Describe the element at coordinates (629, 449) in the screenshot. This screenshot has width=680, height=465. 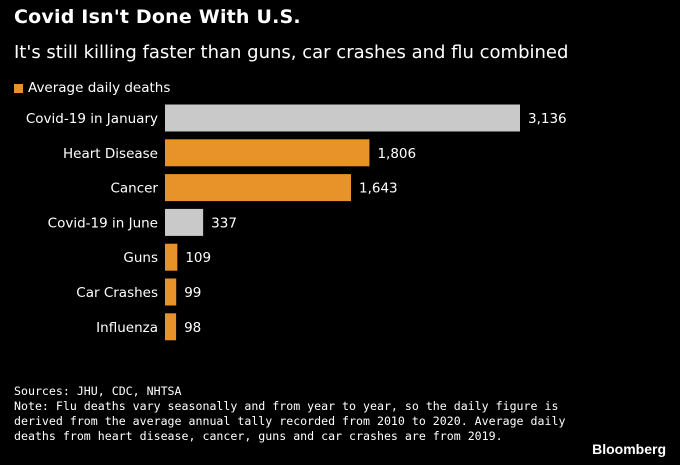
I see `bloomberg-logo: Bloomberg` at that location.